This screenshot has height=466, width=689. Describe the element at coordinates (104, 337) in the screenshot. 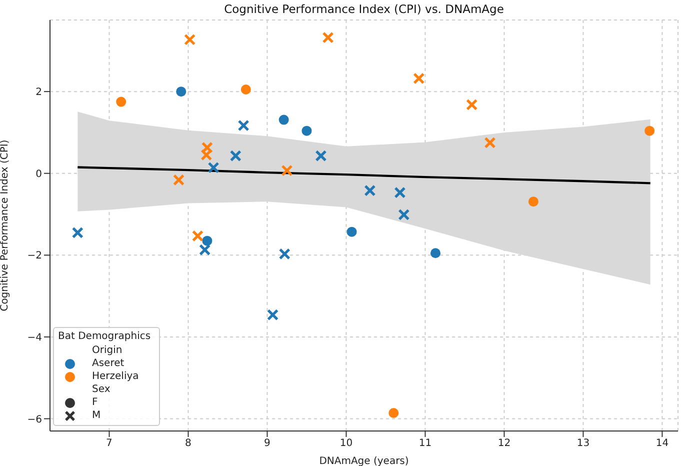

I see `legend-title: Bat Demographics` at that location.